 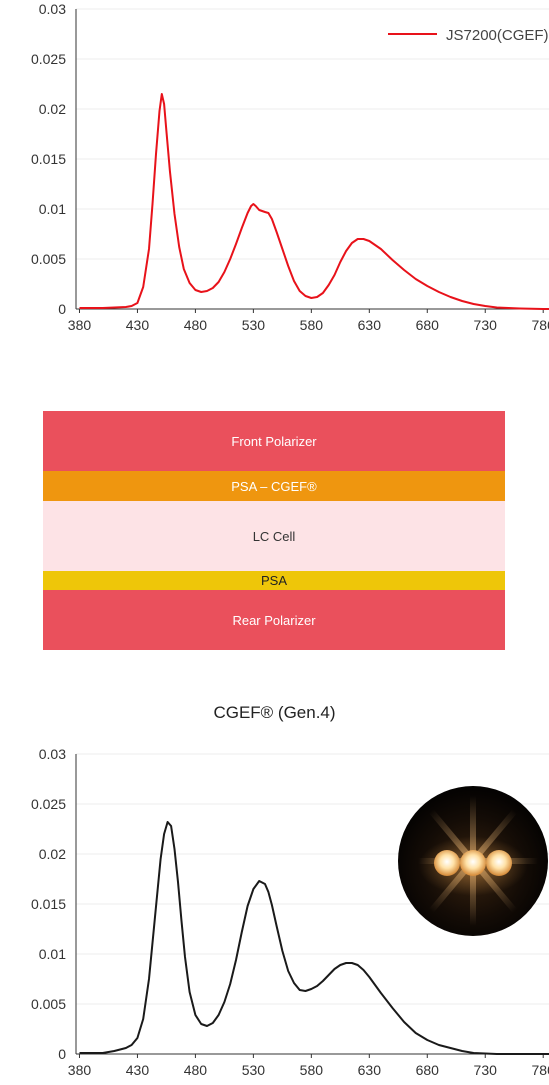 I want to click on rear-polarizer-layer: Rear Polarizer, so click(x=274, y=620).